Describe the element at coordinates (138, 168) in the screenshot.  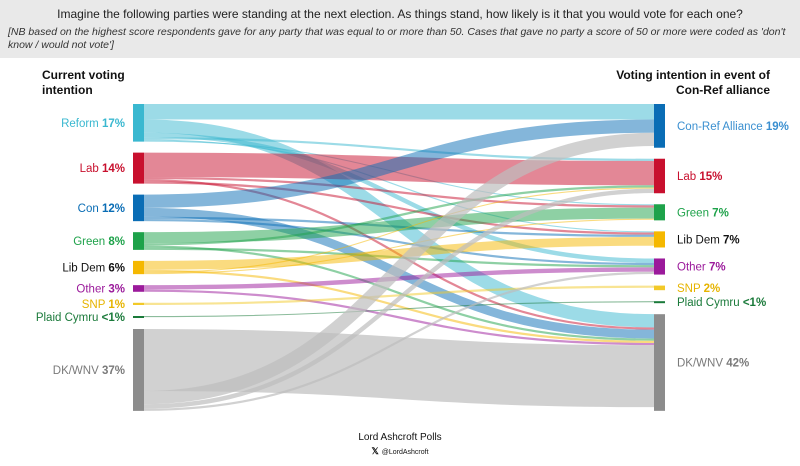
I see `left-node-lab` at that location.